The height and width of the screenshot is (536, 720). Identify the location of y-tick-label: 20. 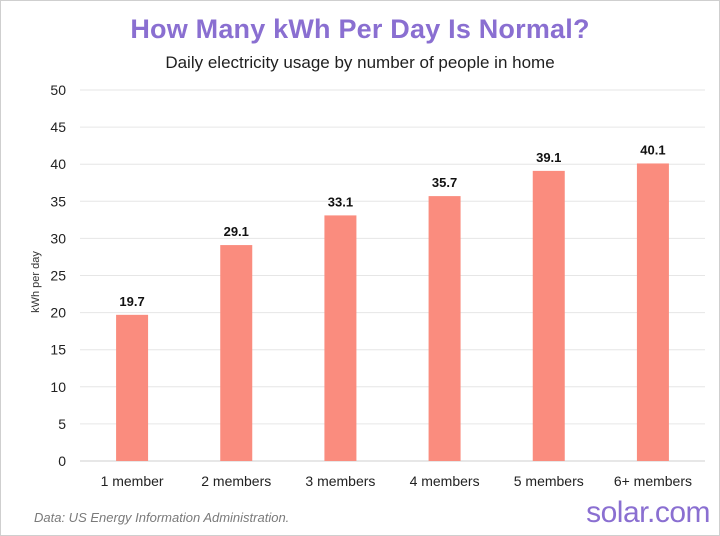
(58, 313).